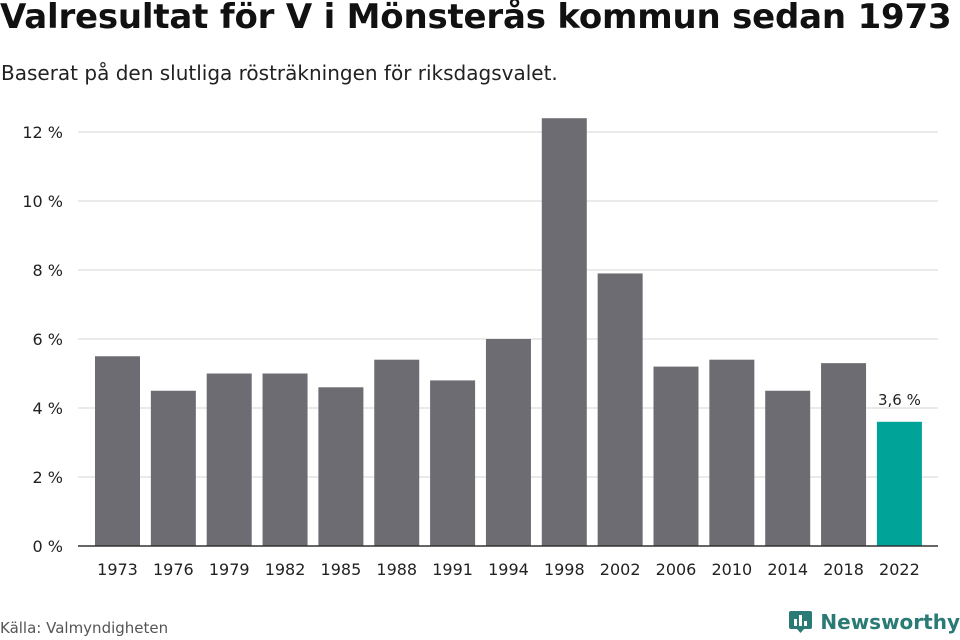 Image resolution: width=960 pixels, height=640 pixels. What do you see at coordinates (285, 569) in the screenshot?
I see `x-tick-label: 1982` at bounding box center [285, 569].